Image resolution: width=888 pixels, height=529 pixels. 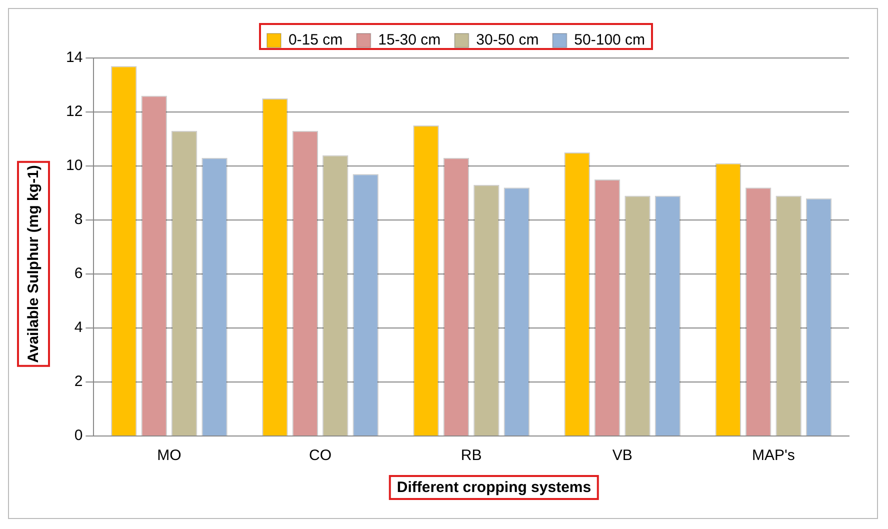 What do you see at coordinates (622, 455) in the screenshot?
I see `x-tick-label: VB` at bounding box center [622, 455].